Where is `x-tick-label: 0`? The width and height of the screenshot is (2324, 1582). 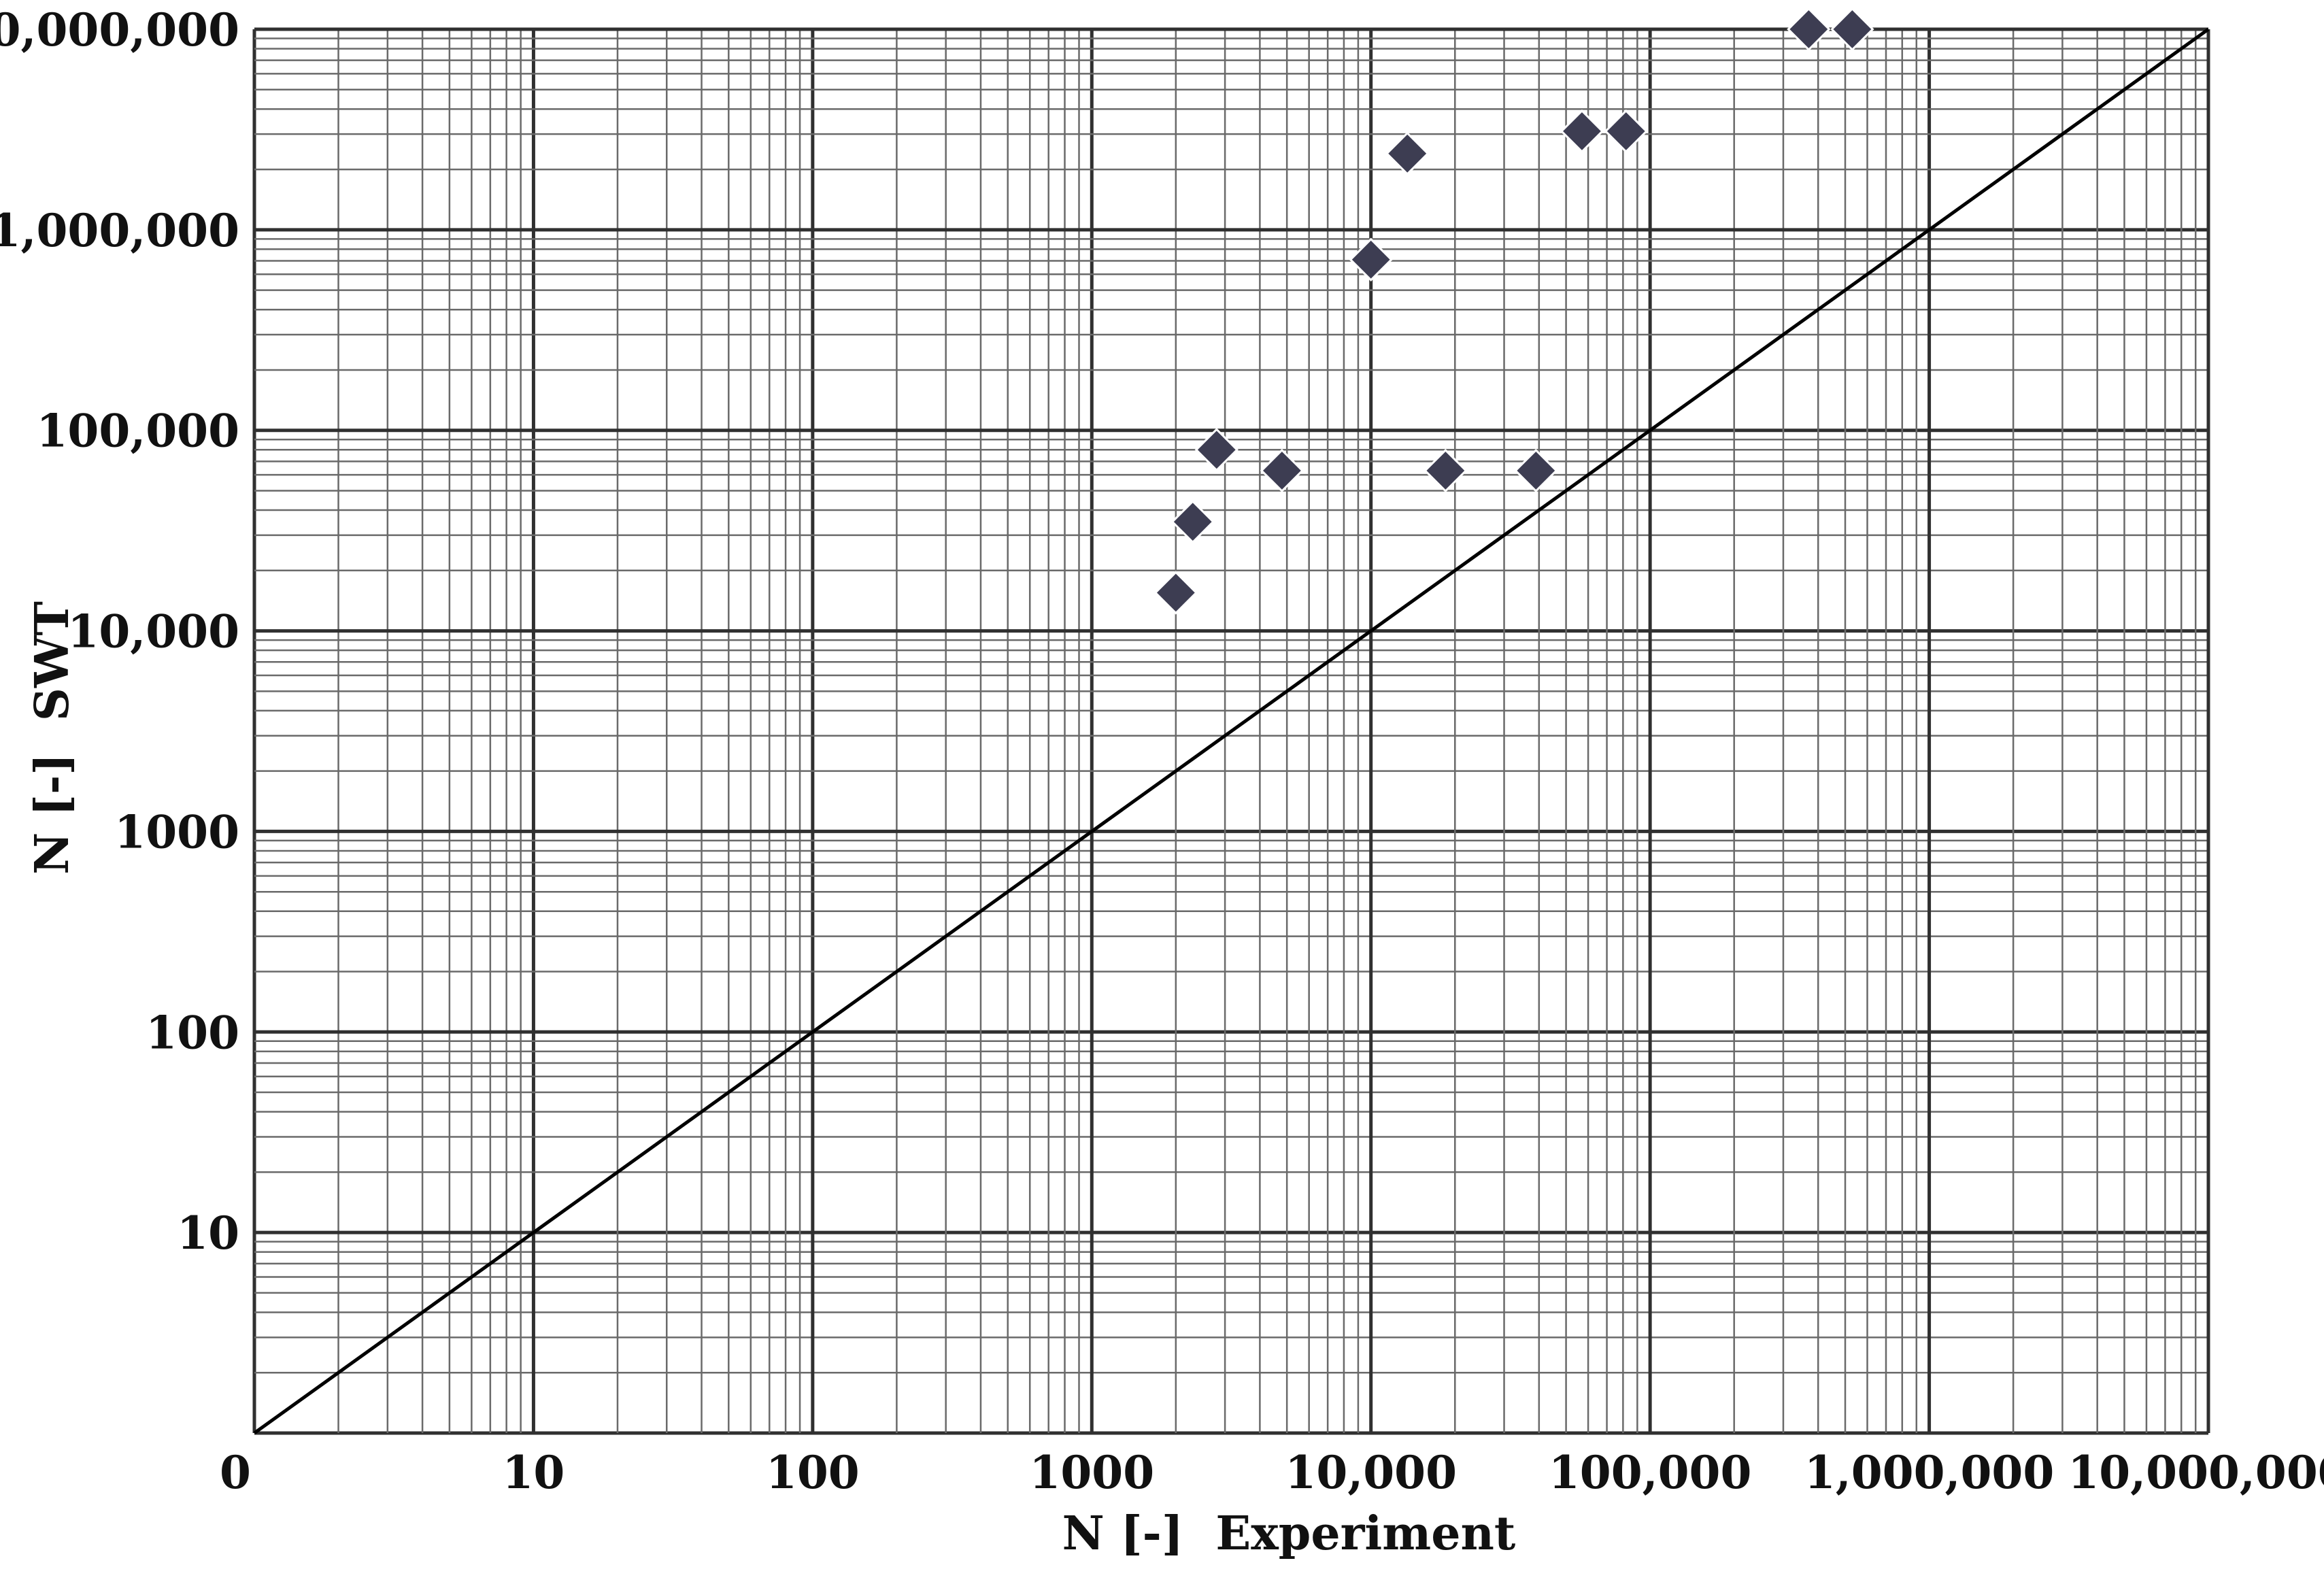
x-tick-label: 0 is located at coordinates (235, 1473).